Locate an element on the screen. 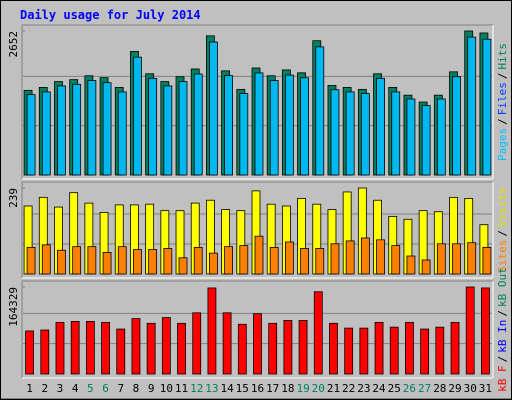 This screenshot has height=400, width=512. x-tick-label: 21 is located at coordinates (333, 388).